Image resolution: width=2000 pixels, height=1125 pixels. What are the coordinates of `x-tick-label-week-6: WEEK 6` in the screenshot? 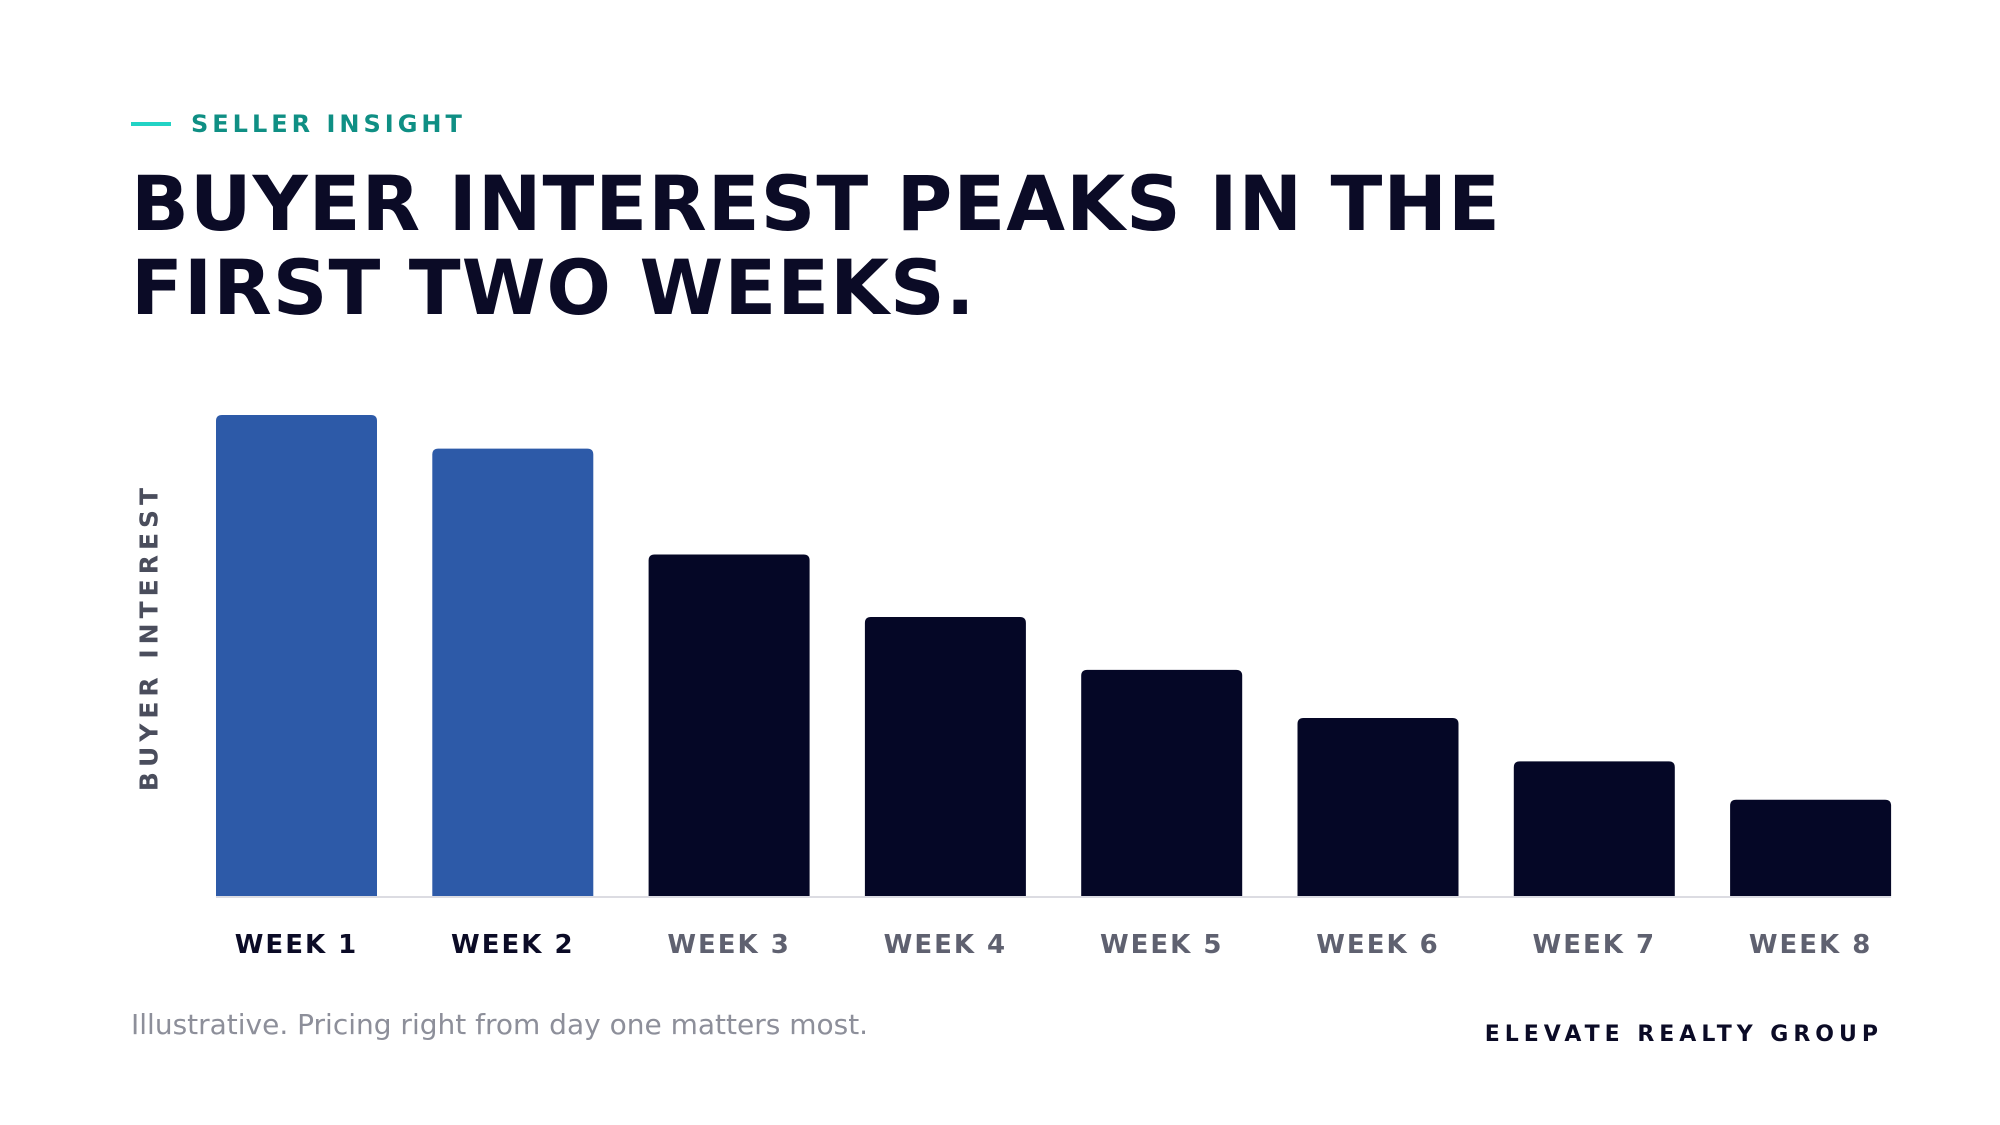 It's located at (1378, 945).